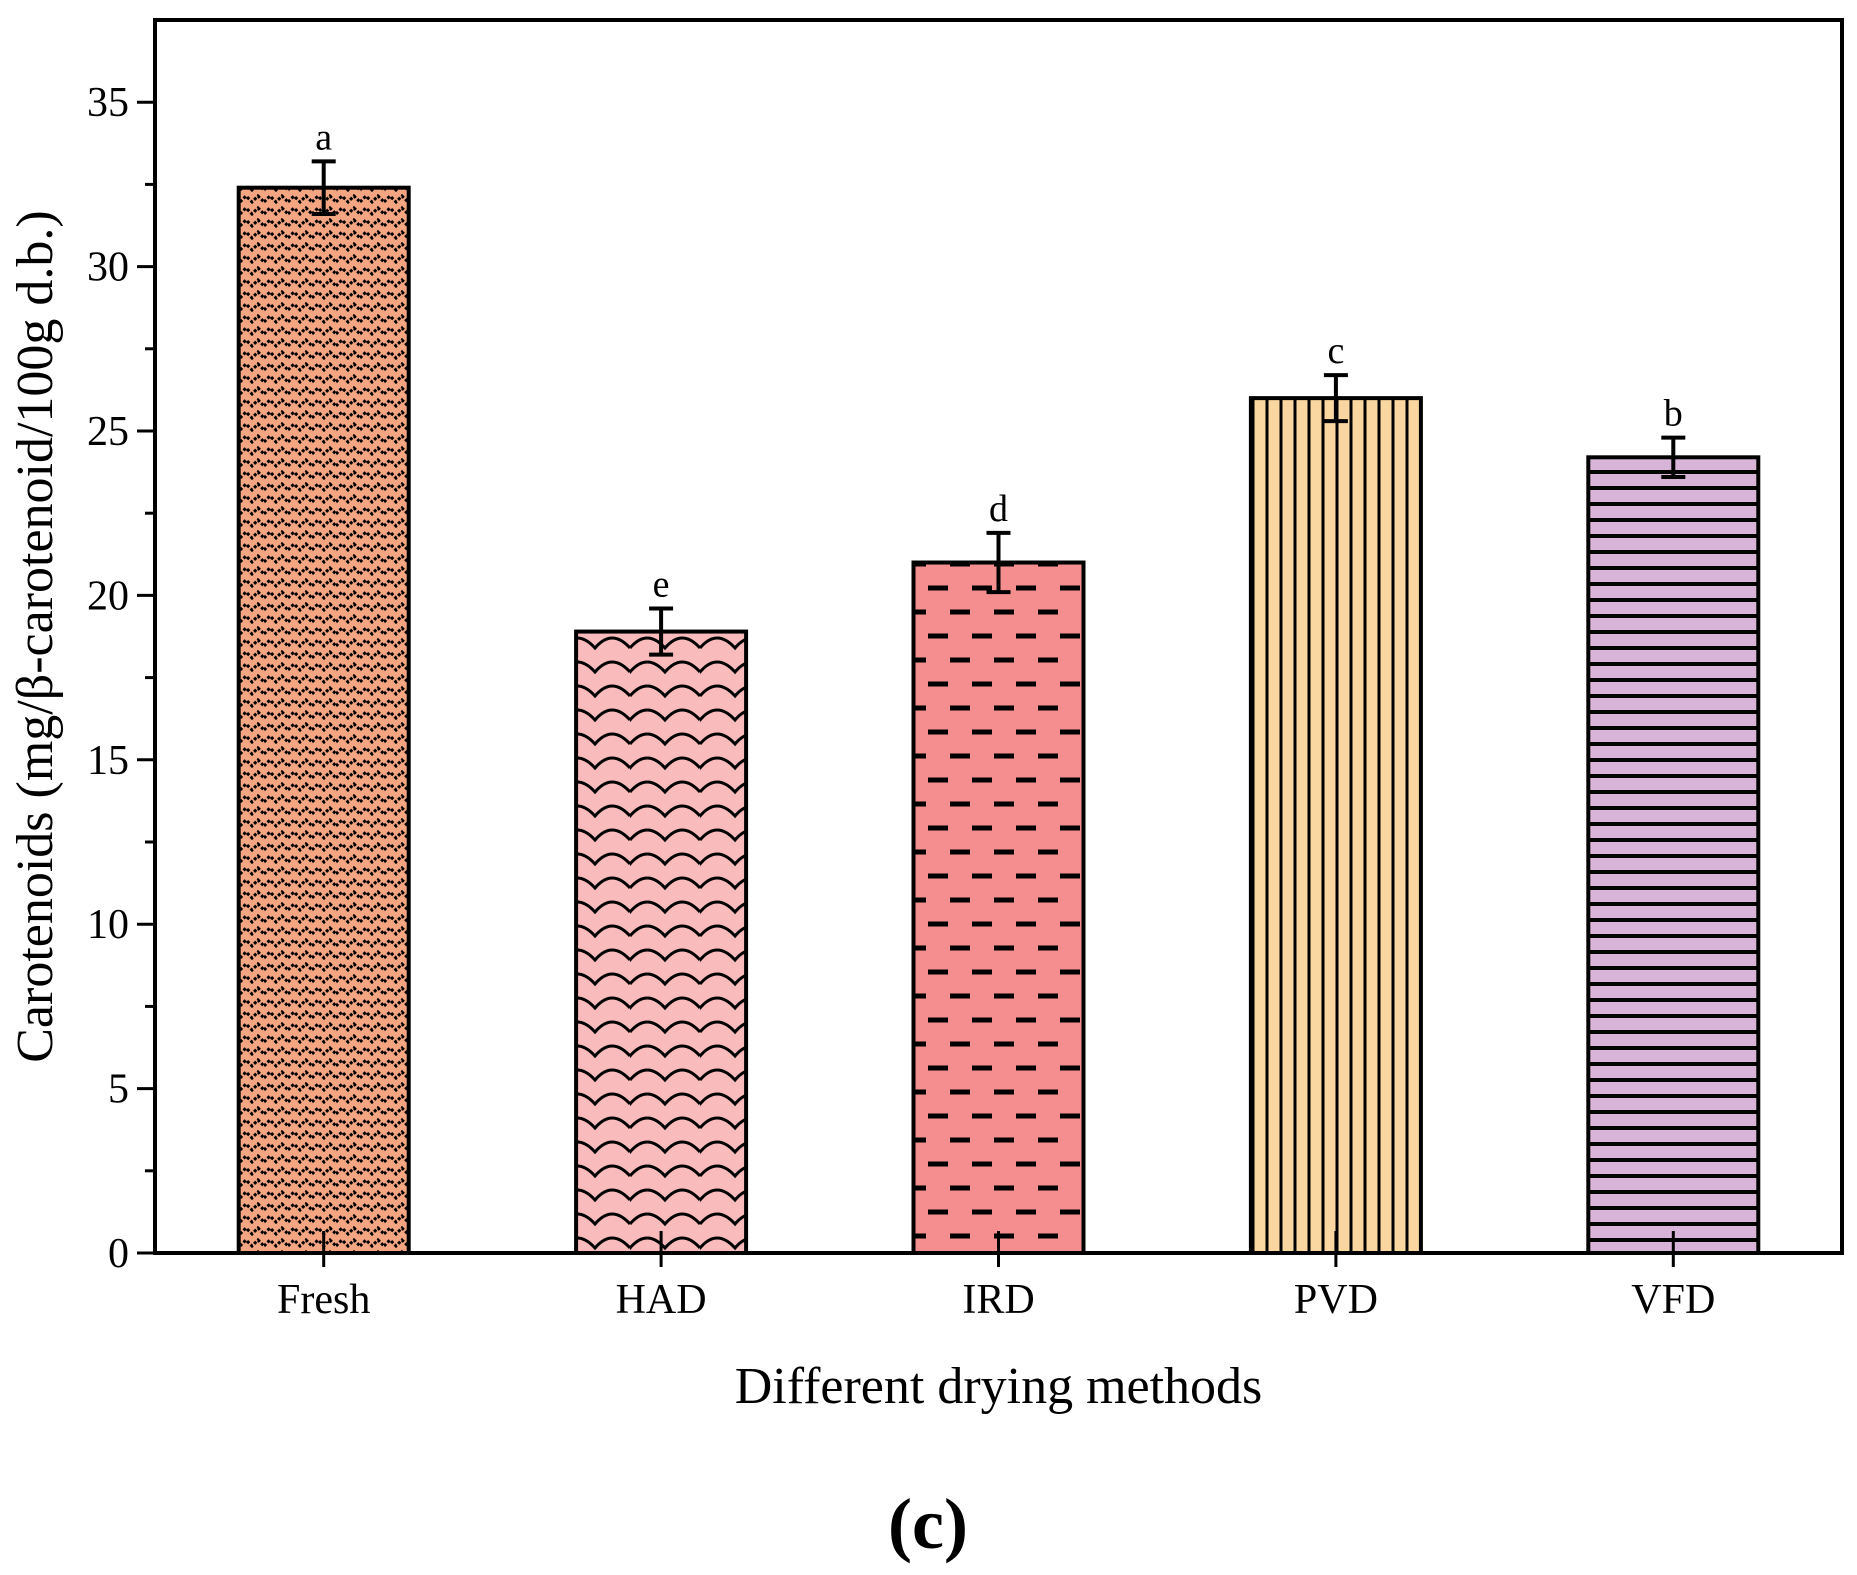  I want to click on bar-vfd, so click(1673, 855).